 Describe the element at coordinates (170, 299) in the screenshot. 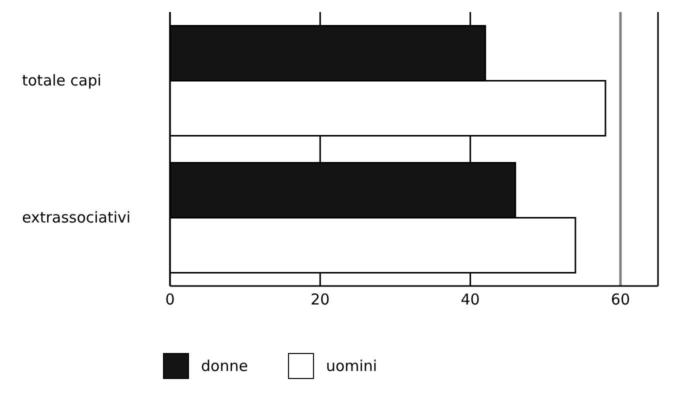

I see `x-tick-label: 0` at that location.